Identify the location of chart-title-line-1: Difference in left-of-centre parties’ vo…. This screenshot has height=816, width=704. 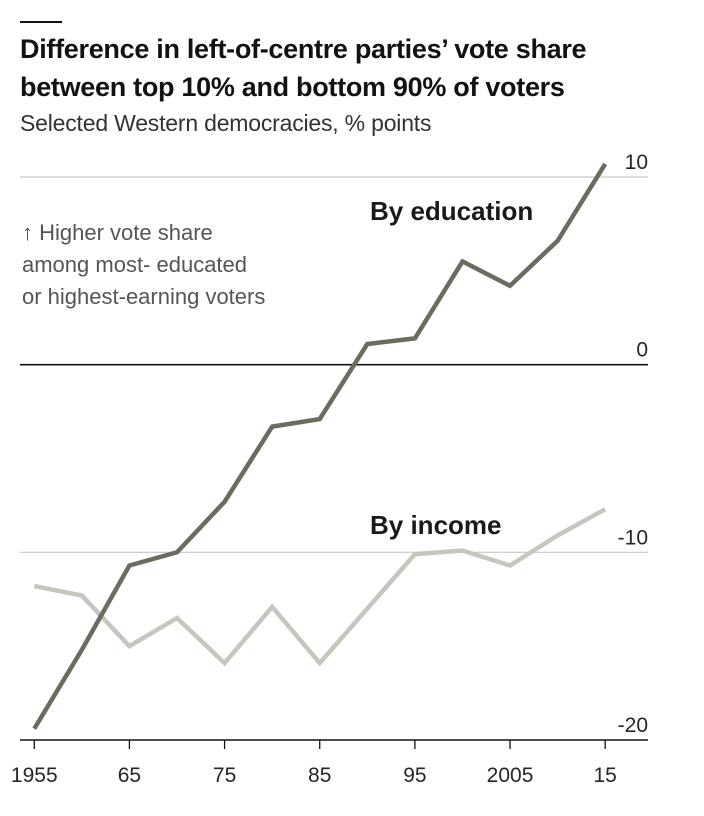
(303, 49).